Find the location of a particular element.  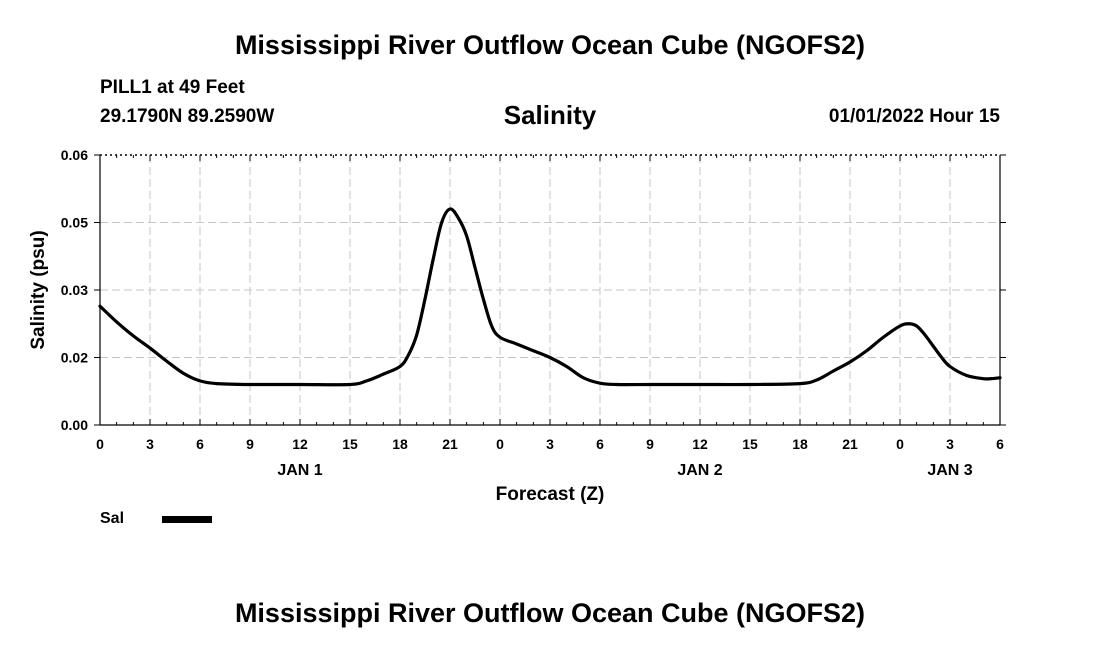

y-tick-label: 0.00 is located at coordinates (74, 425).